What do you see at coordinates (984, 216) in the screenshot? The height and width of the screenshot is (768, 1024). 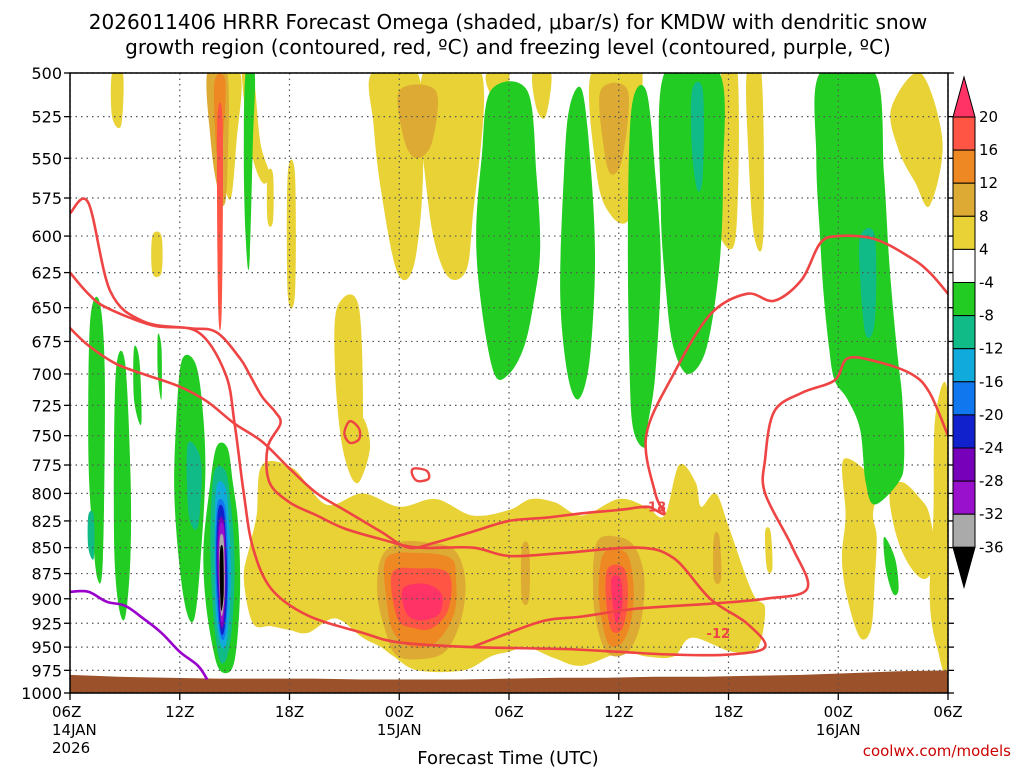 I see `colorbar-label: 8` at bounding box center [984, 216].